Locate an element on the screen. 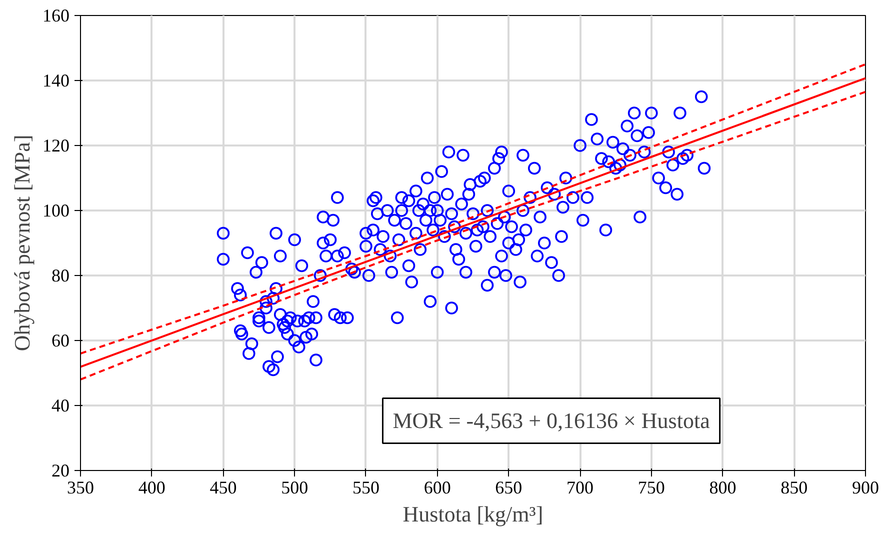 Image resolution: width=896 pixels, height=544 pixels. y-tick-label: 20 is located at coordinates (61, 470).